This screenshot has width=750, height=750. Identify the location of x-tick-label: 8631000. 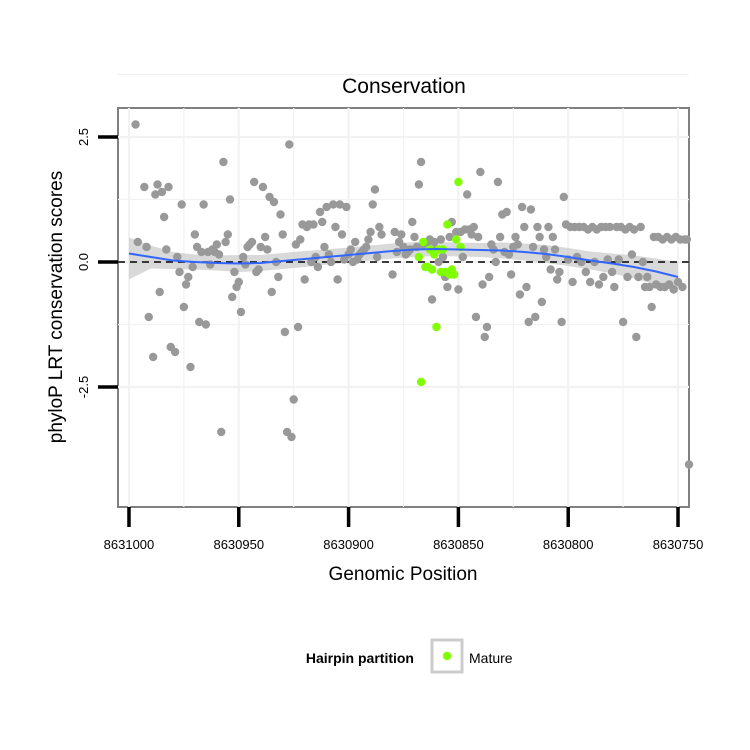
(129, 544).